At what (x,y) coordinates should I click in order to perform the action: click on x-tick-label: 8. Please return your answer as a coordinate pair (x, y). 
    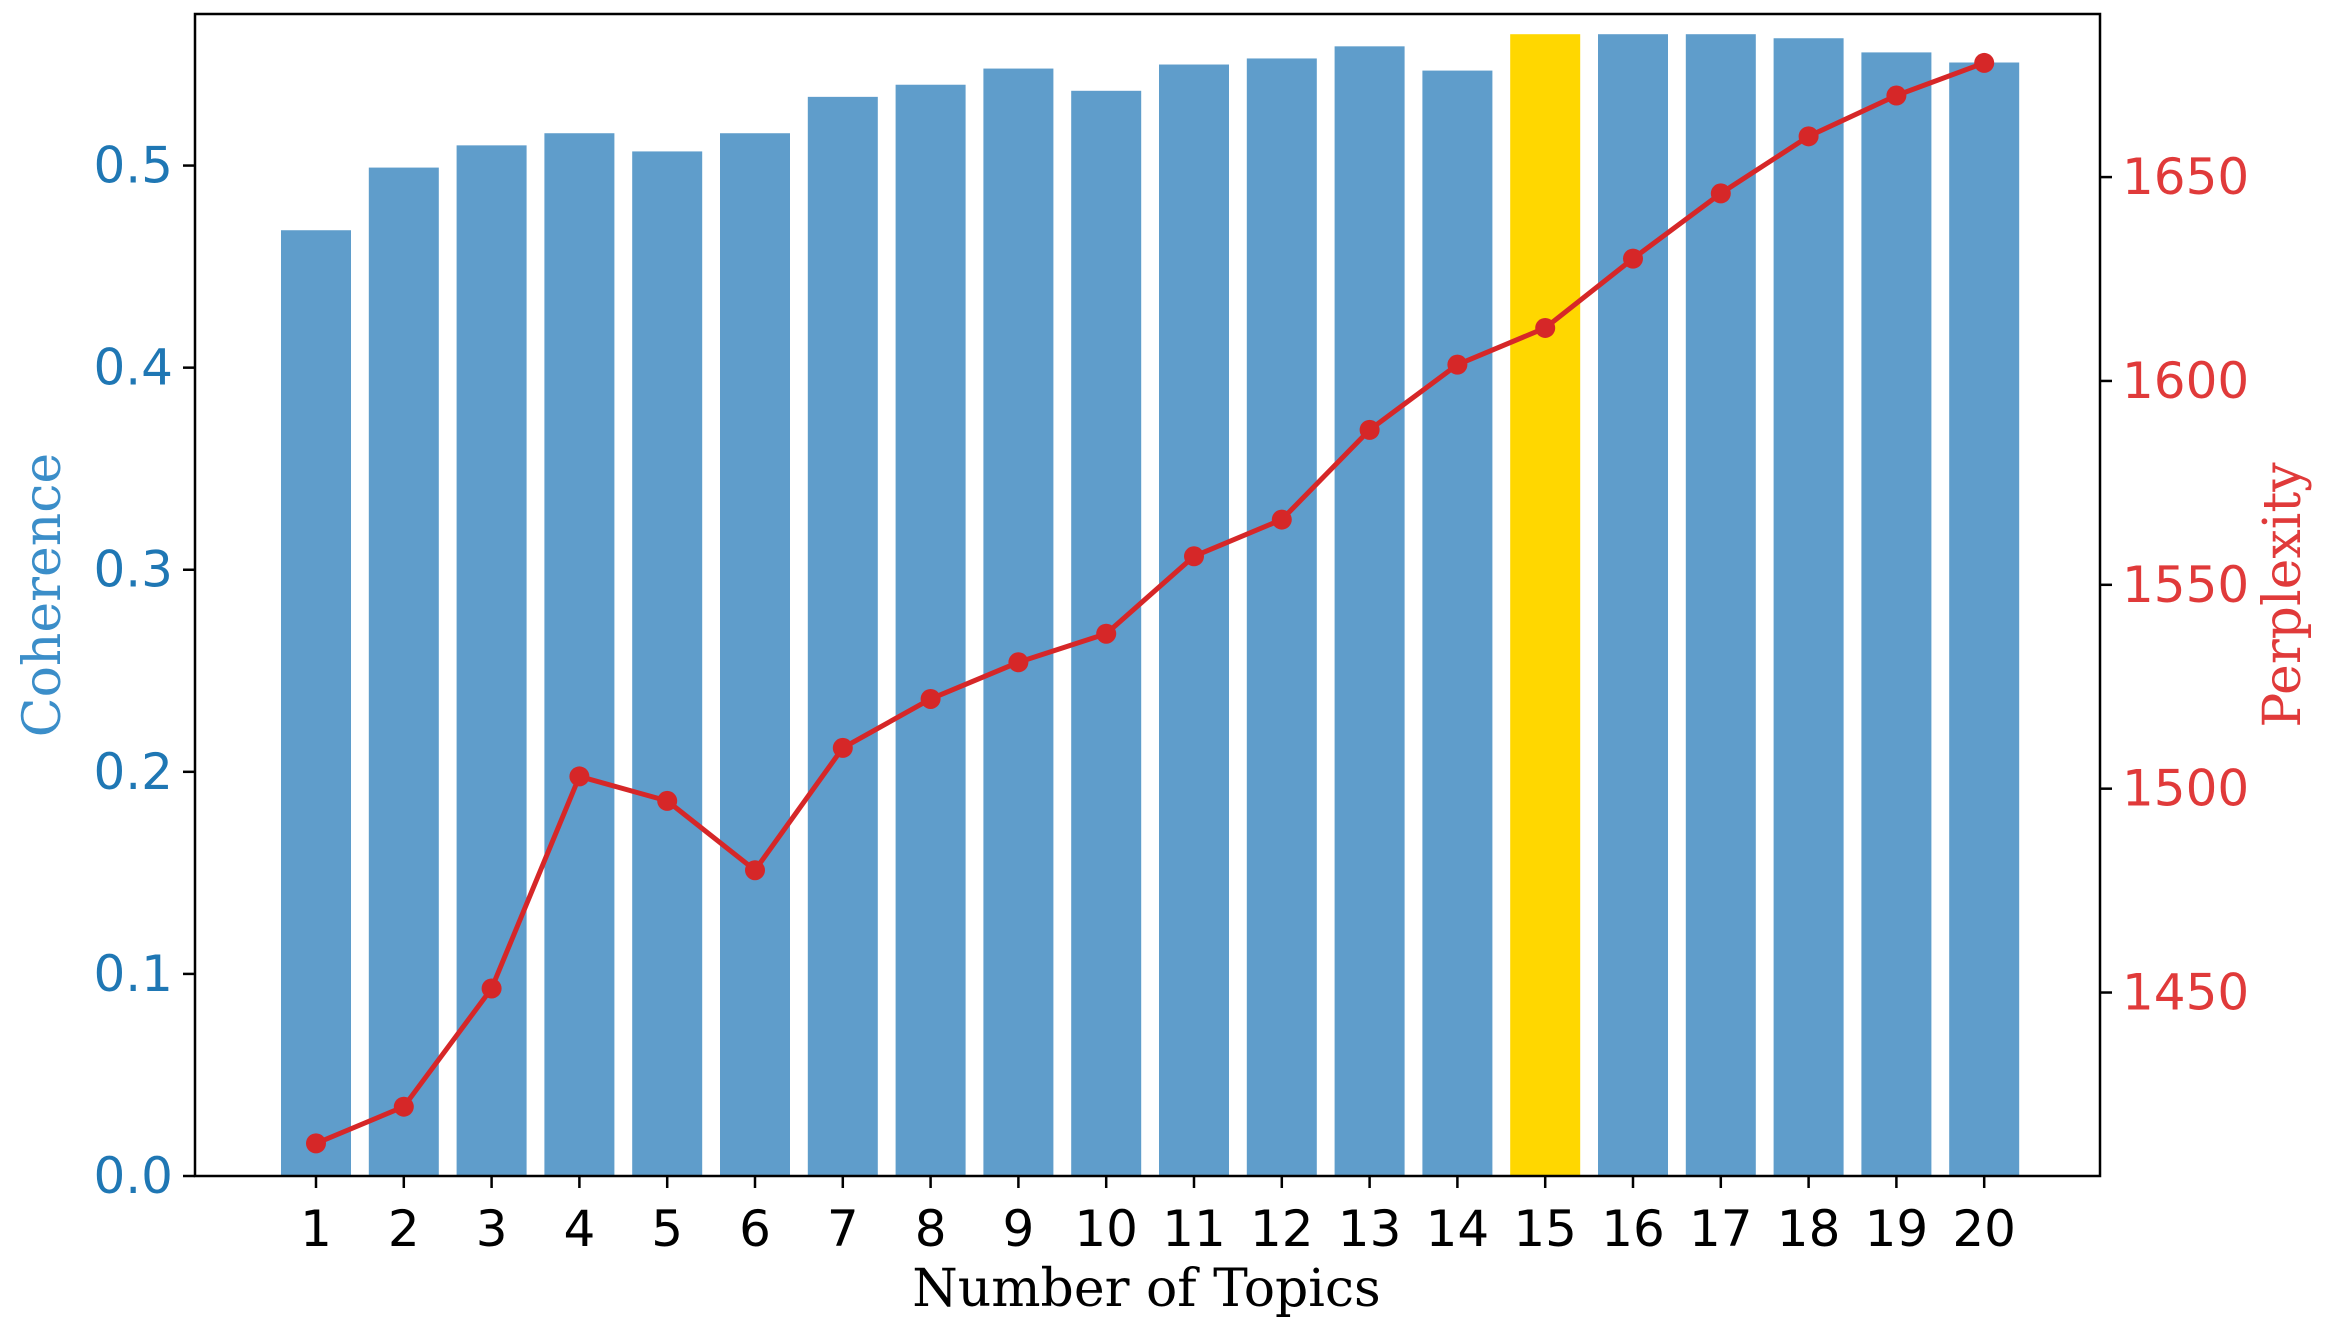
    Looking at the image, I should click on (931, 1229).